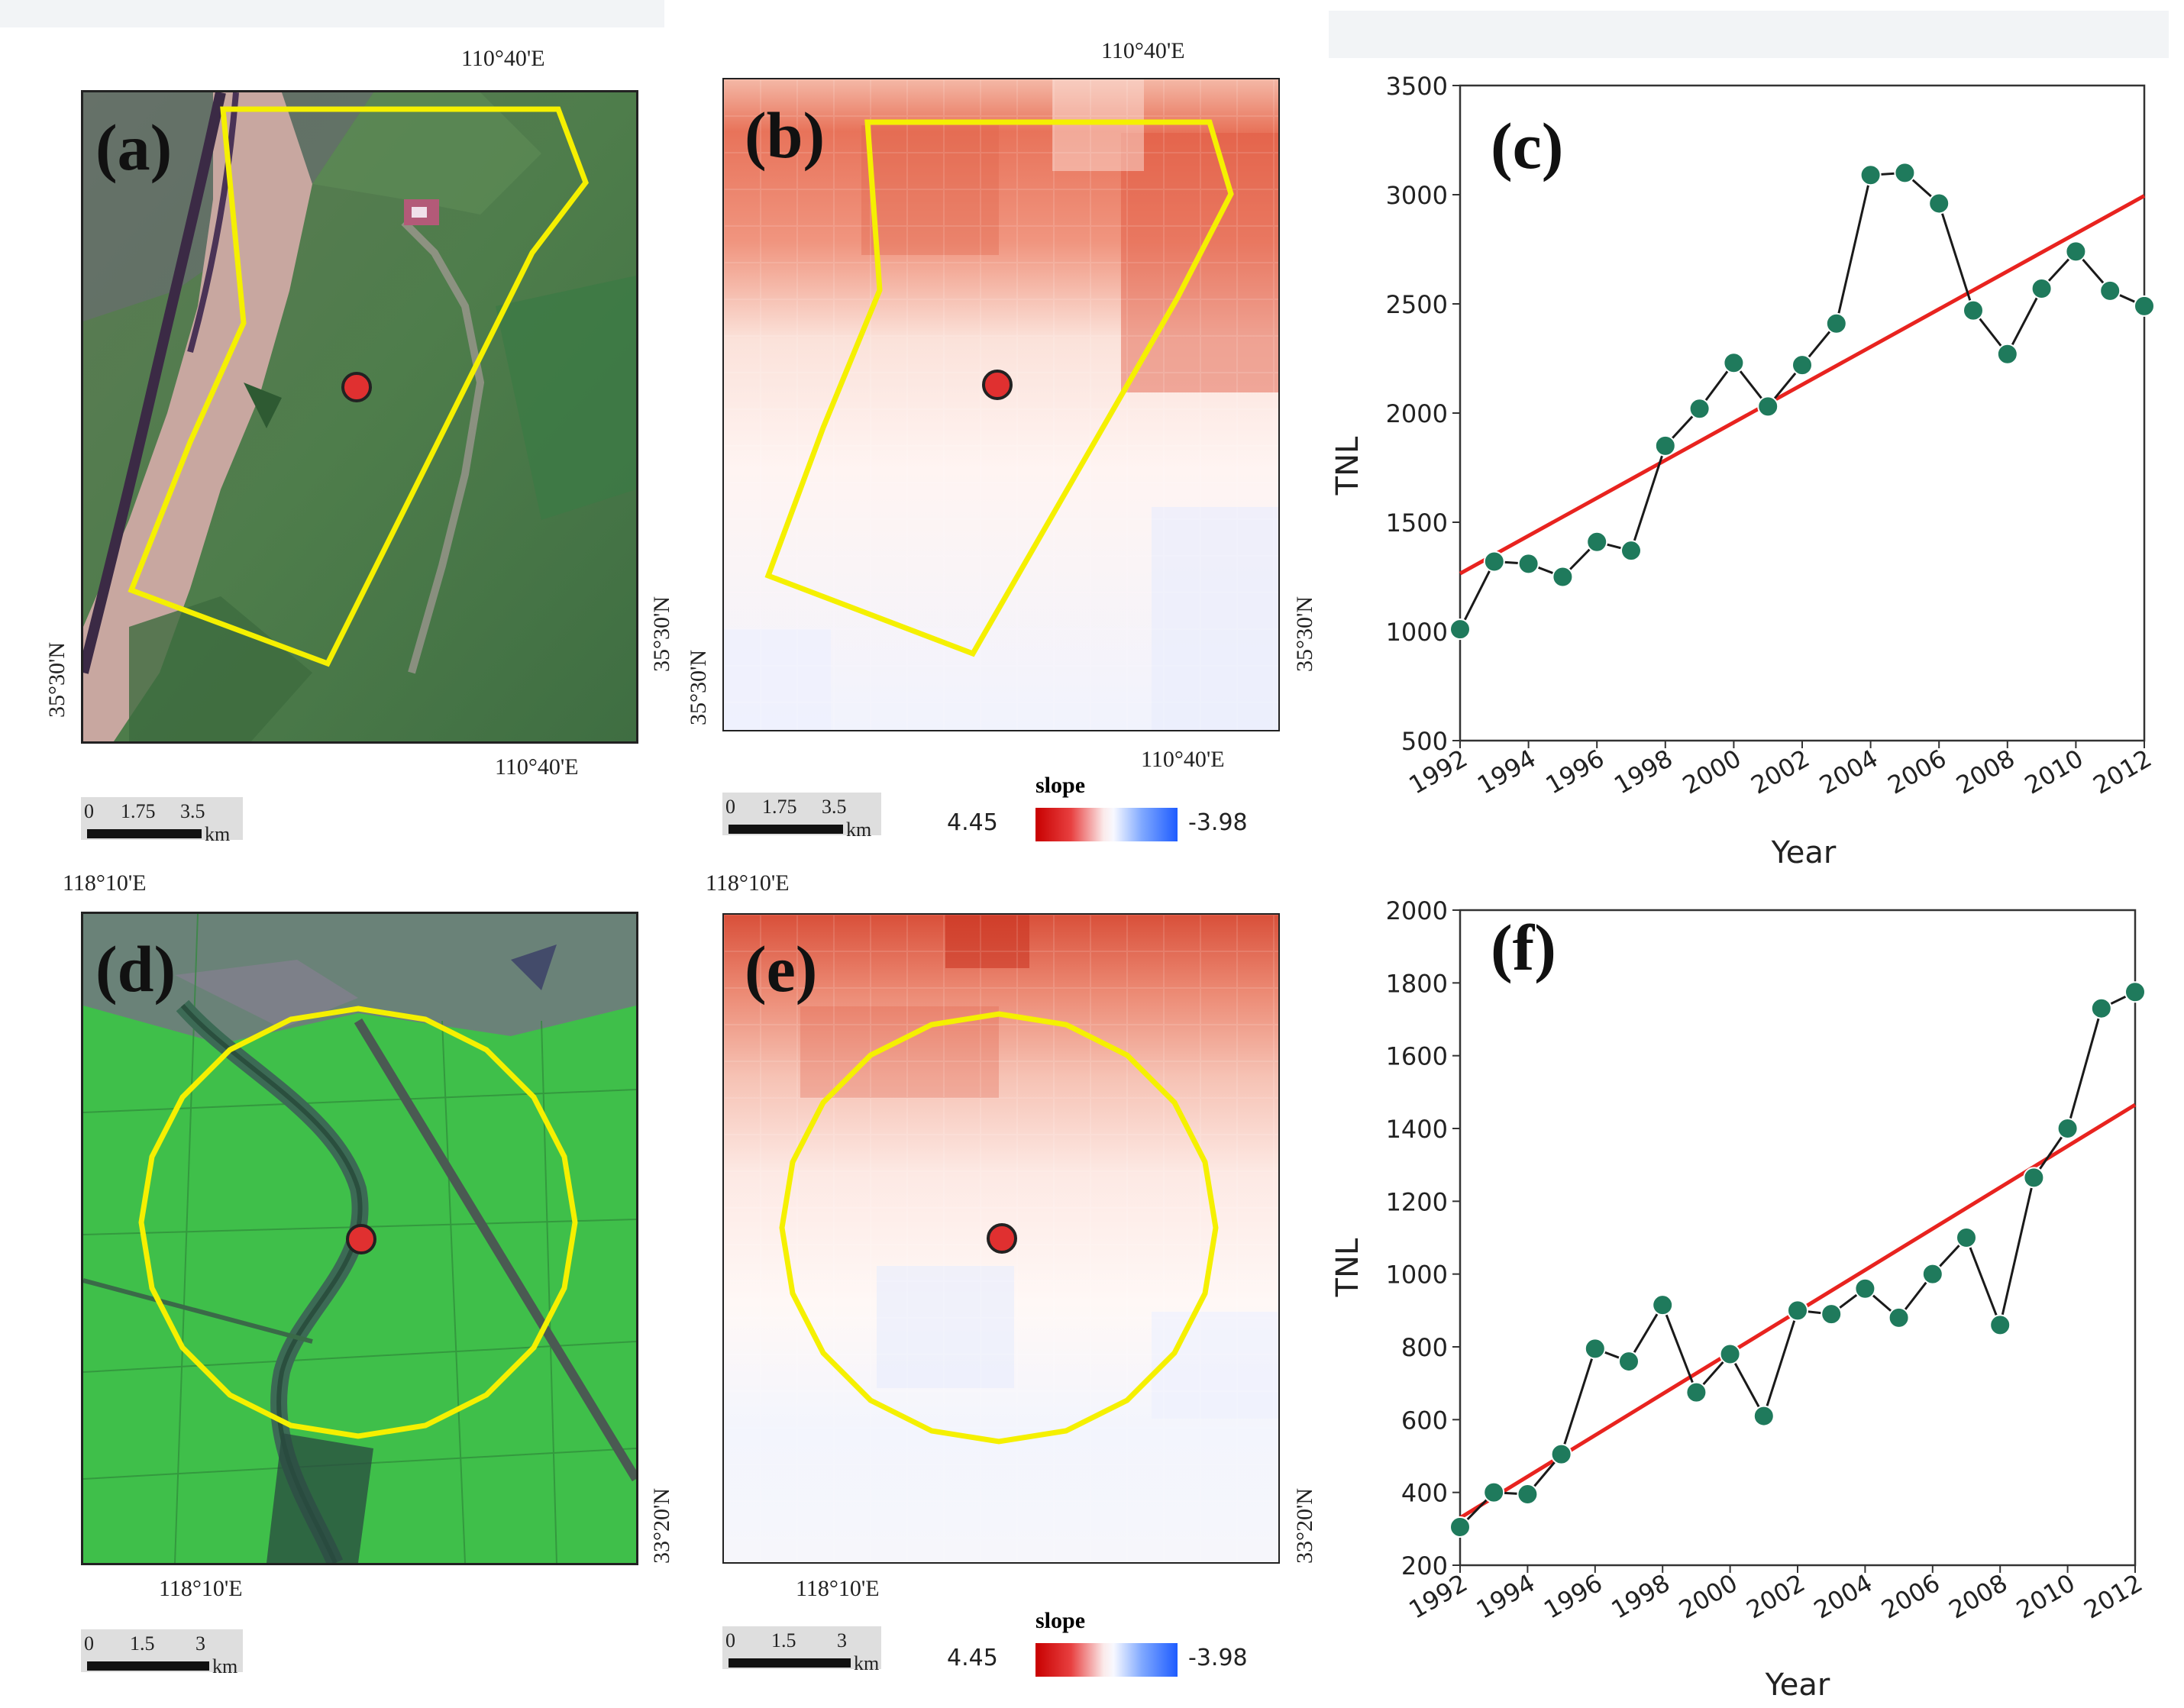 This screenshot has height=1708, width=2184. What do you see at coordinates (1417, 1201) in the screenshot?
I see `y-tick-label-f-1200: 1200` at bounding box center [1417, 1201].